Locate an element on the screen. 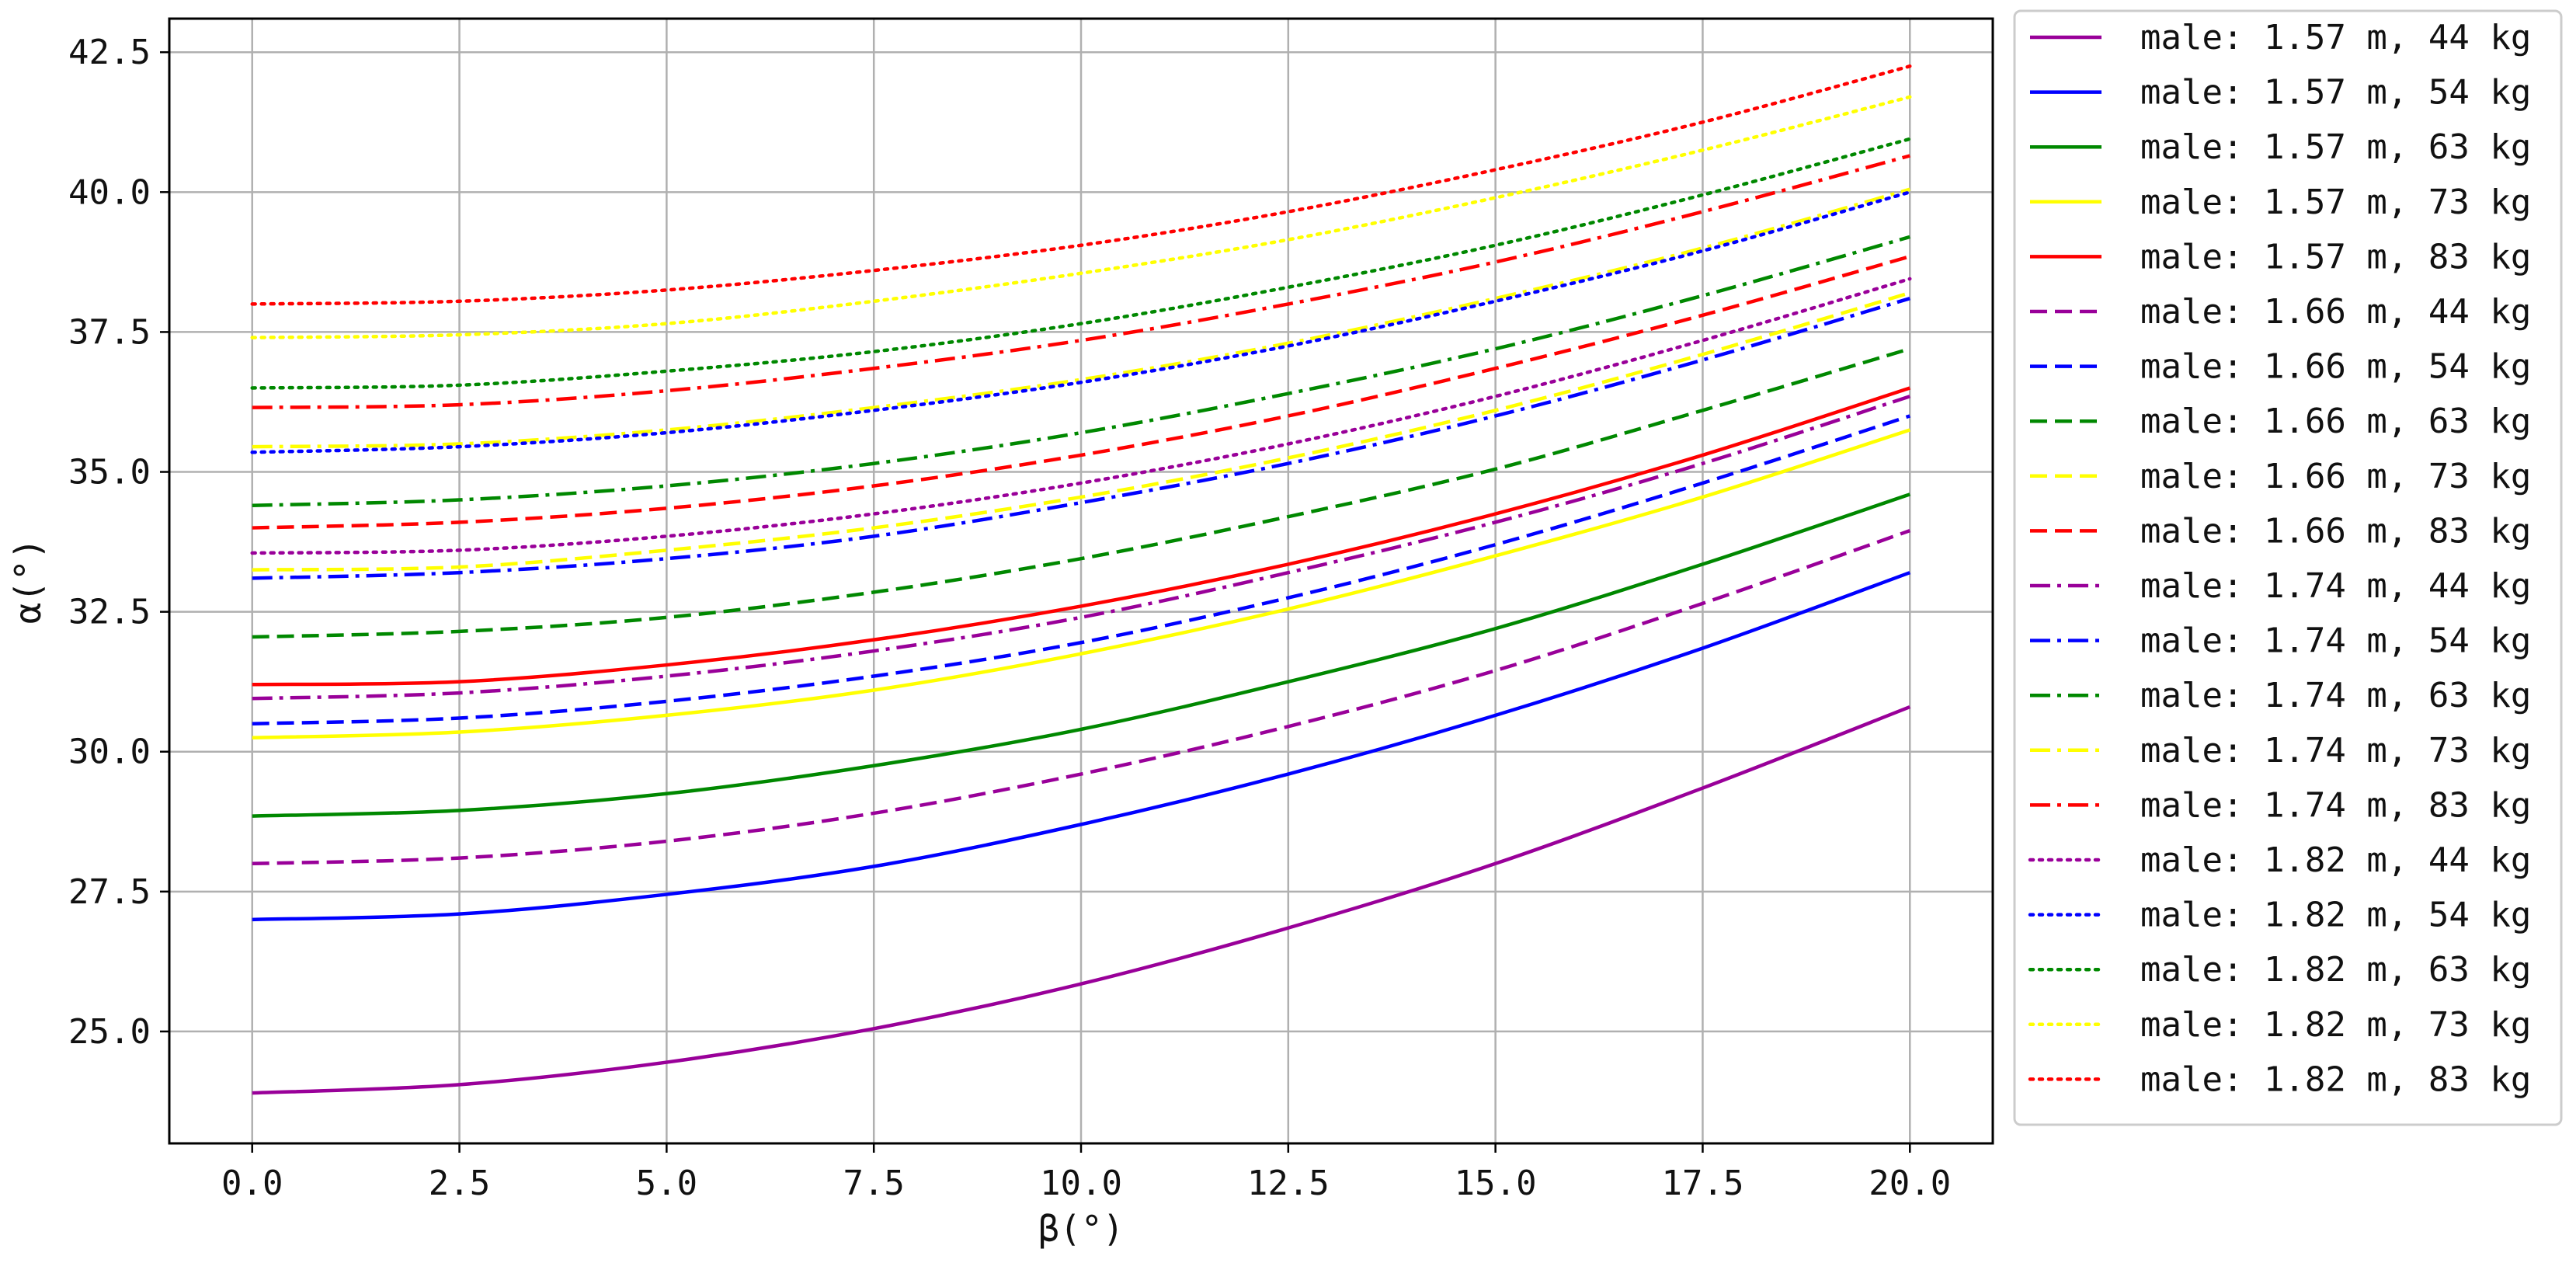 The height and width of the screenshot is (1263, 2576). legend-entry: male: 1.82 m, 83 kg is located at coordinates (2279, 1079).